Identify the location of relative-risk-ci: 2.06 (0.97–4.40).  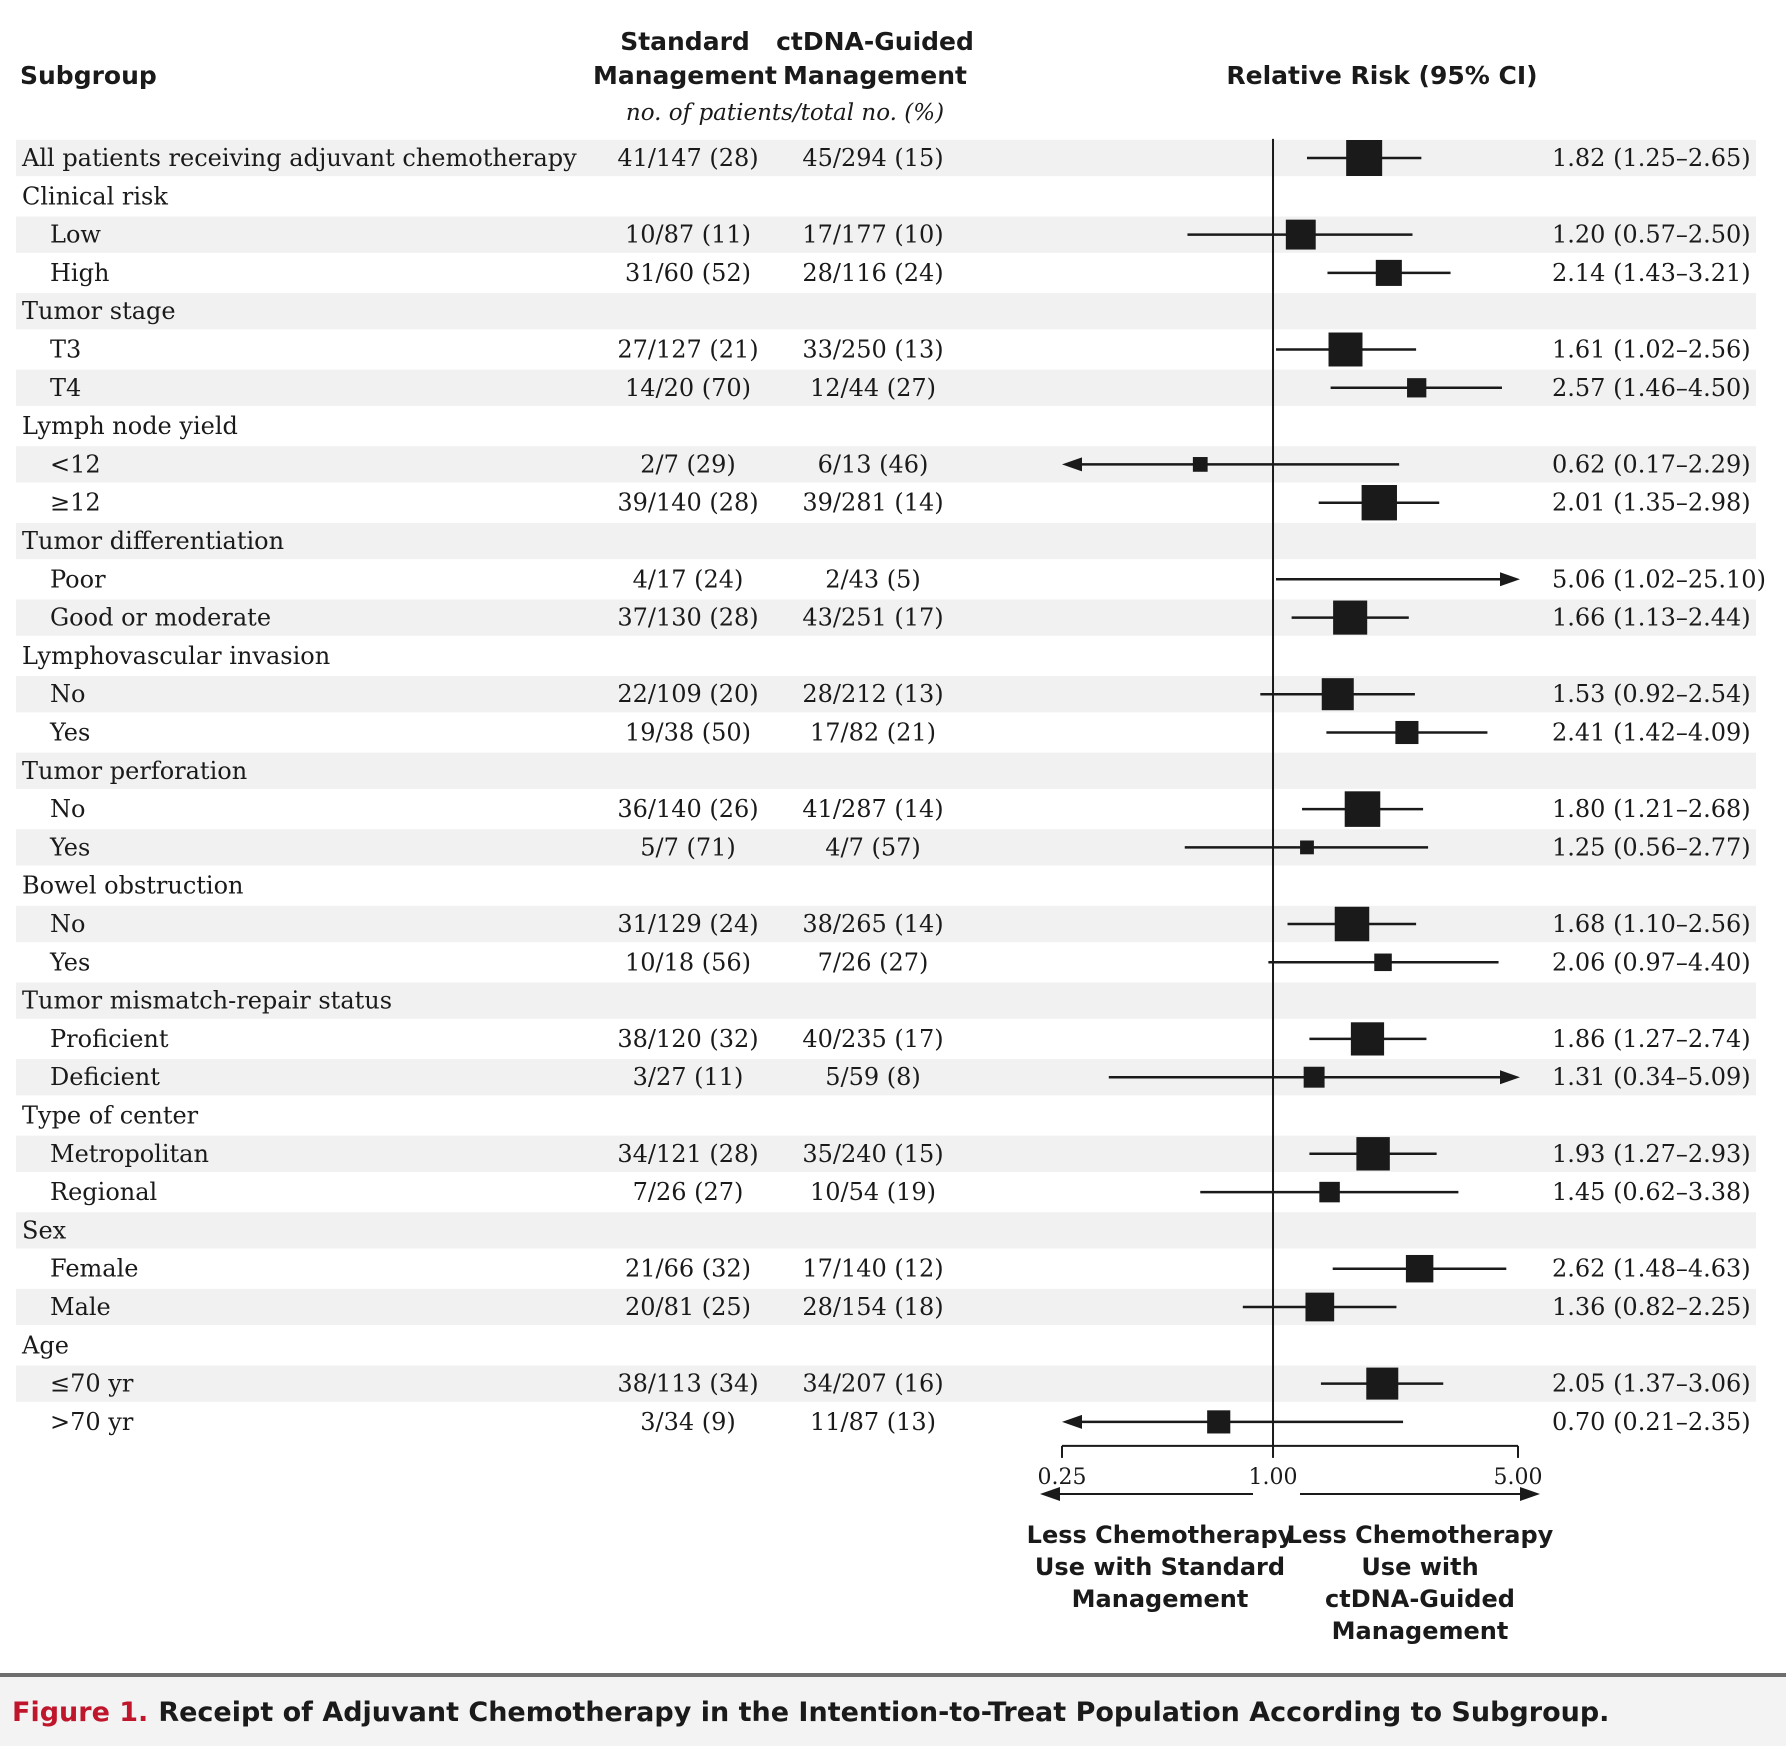
(1651, 962).